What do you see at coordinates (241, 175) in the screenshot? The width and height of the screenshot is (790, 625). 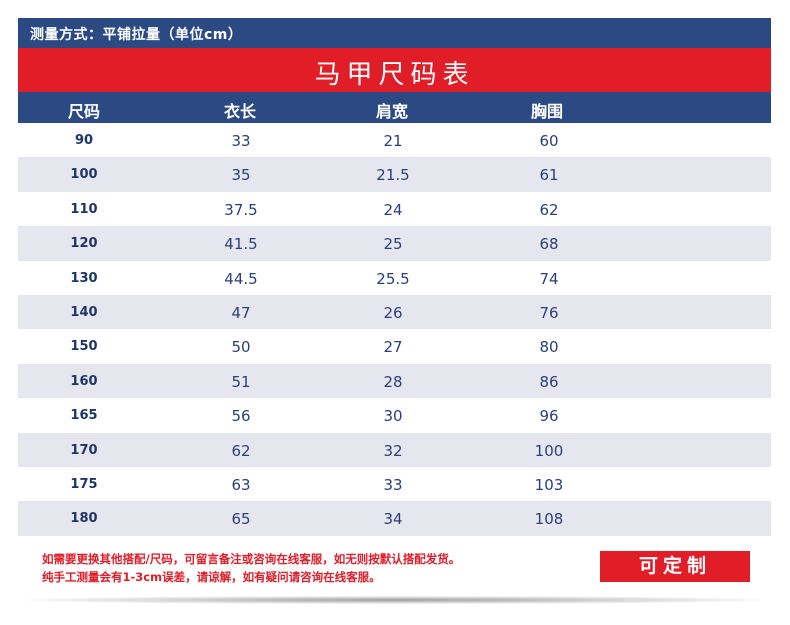 I see `length-cell: 35` at bounding box center [241, 175].